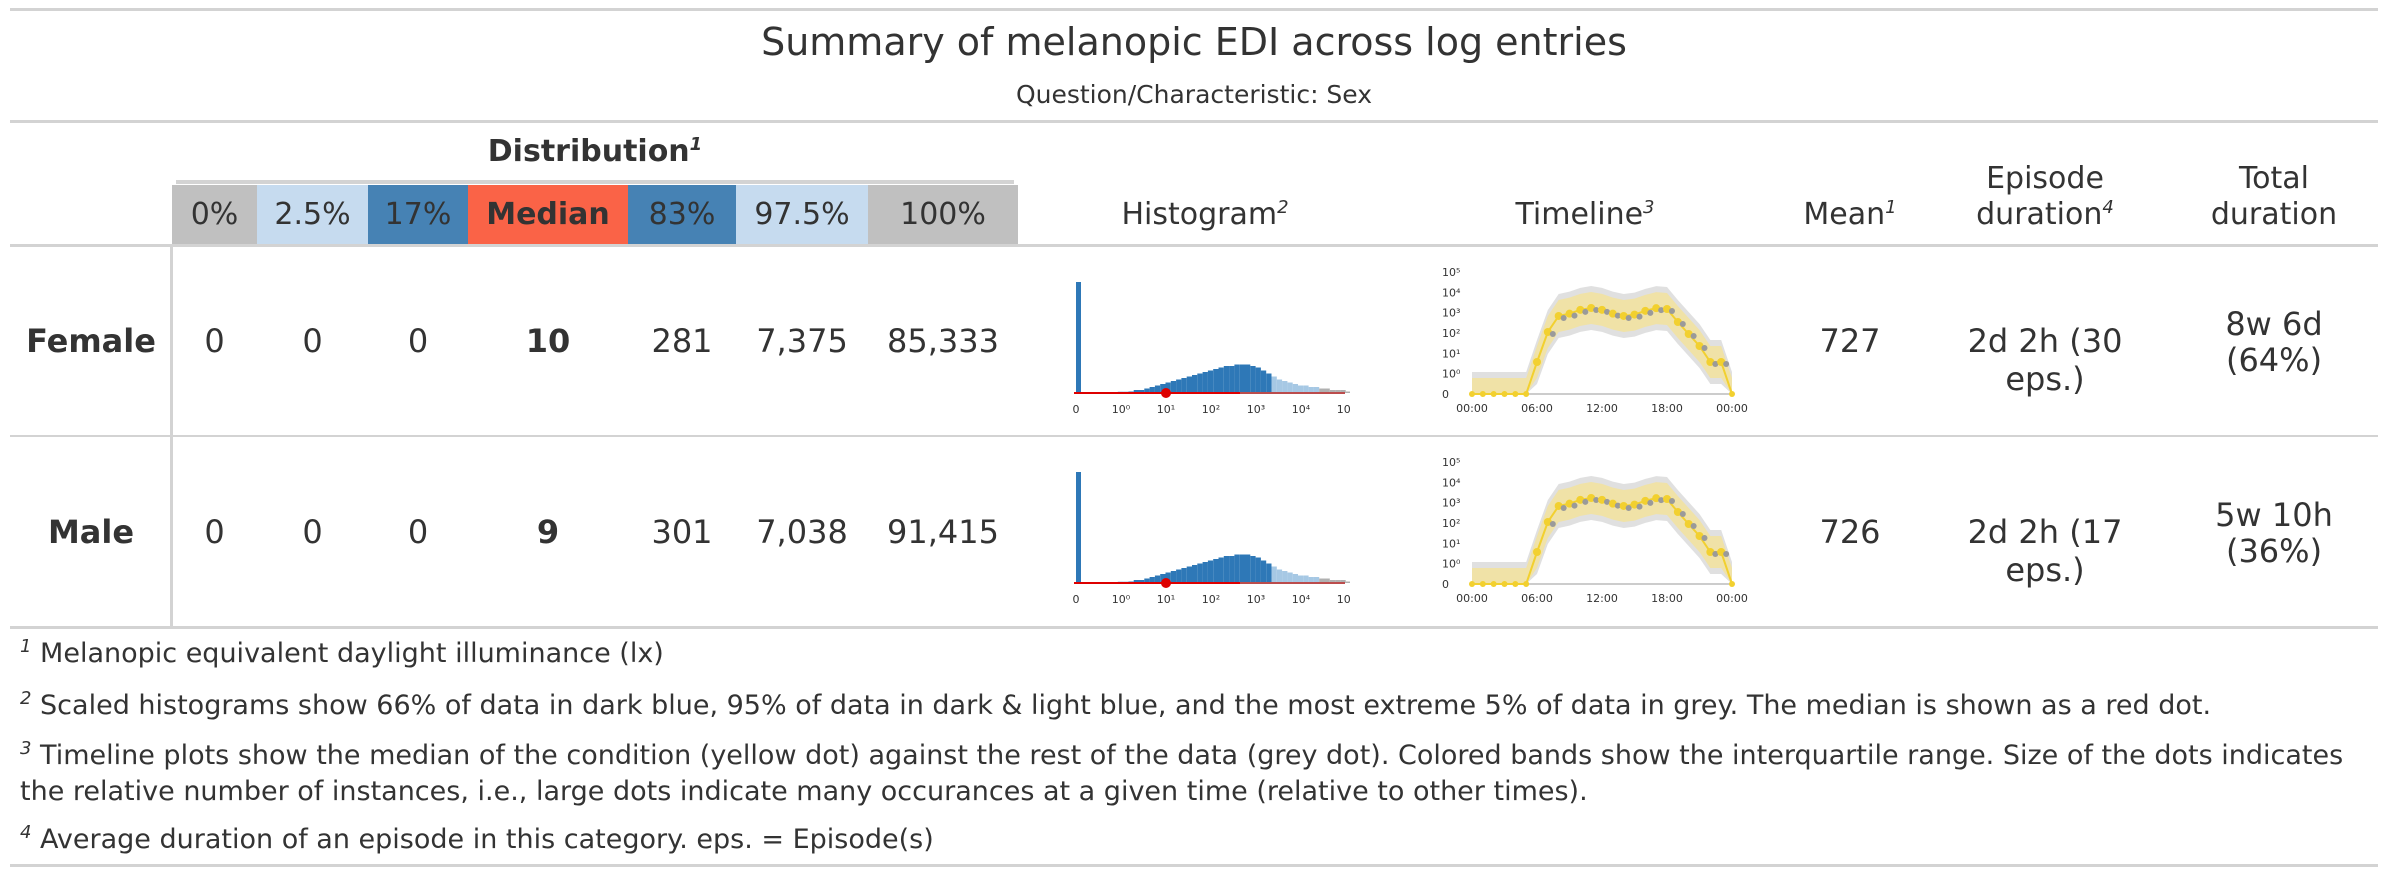 This screenshot has height=876, width=2388. I want to click on cell-q97-5: 7,038, so click(802, 532).